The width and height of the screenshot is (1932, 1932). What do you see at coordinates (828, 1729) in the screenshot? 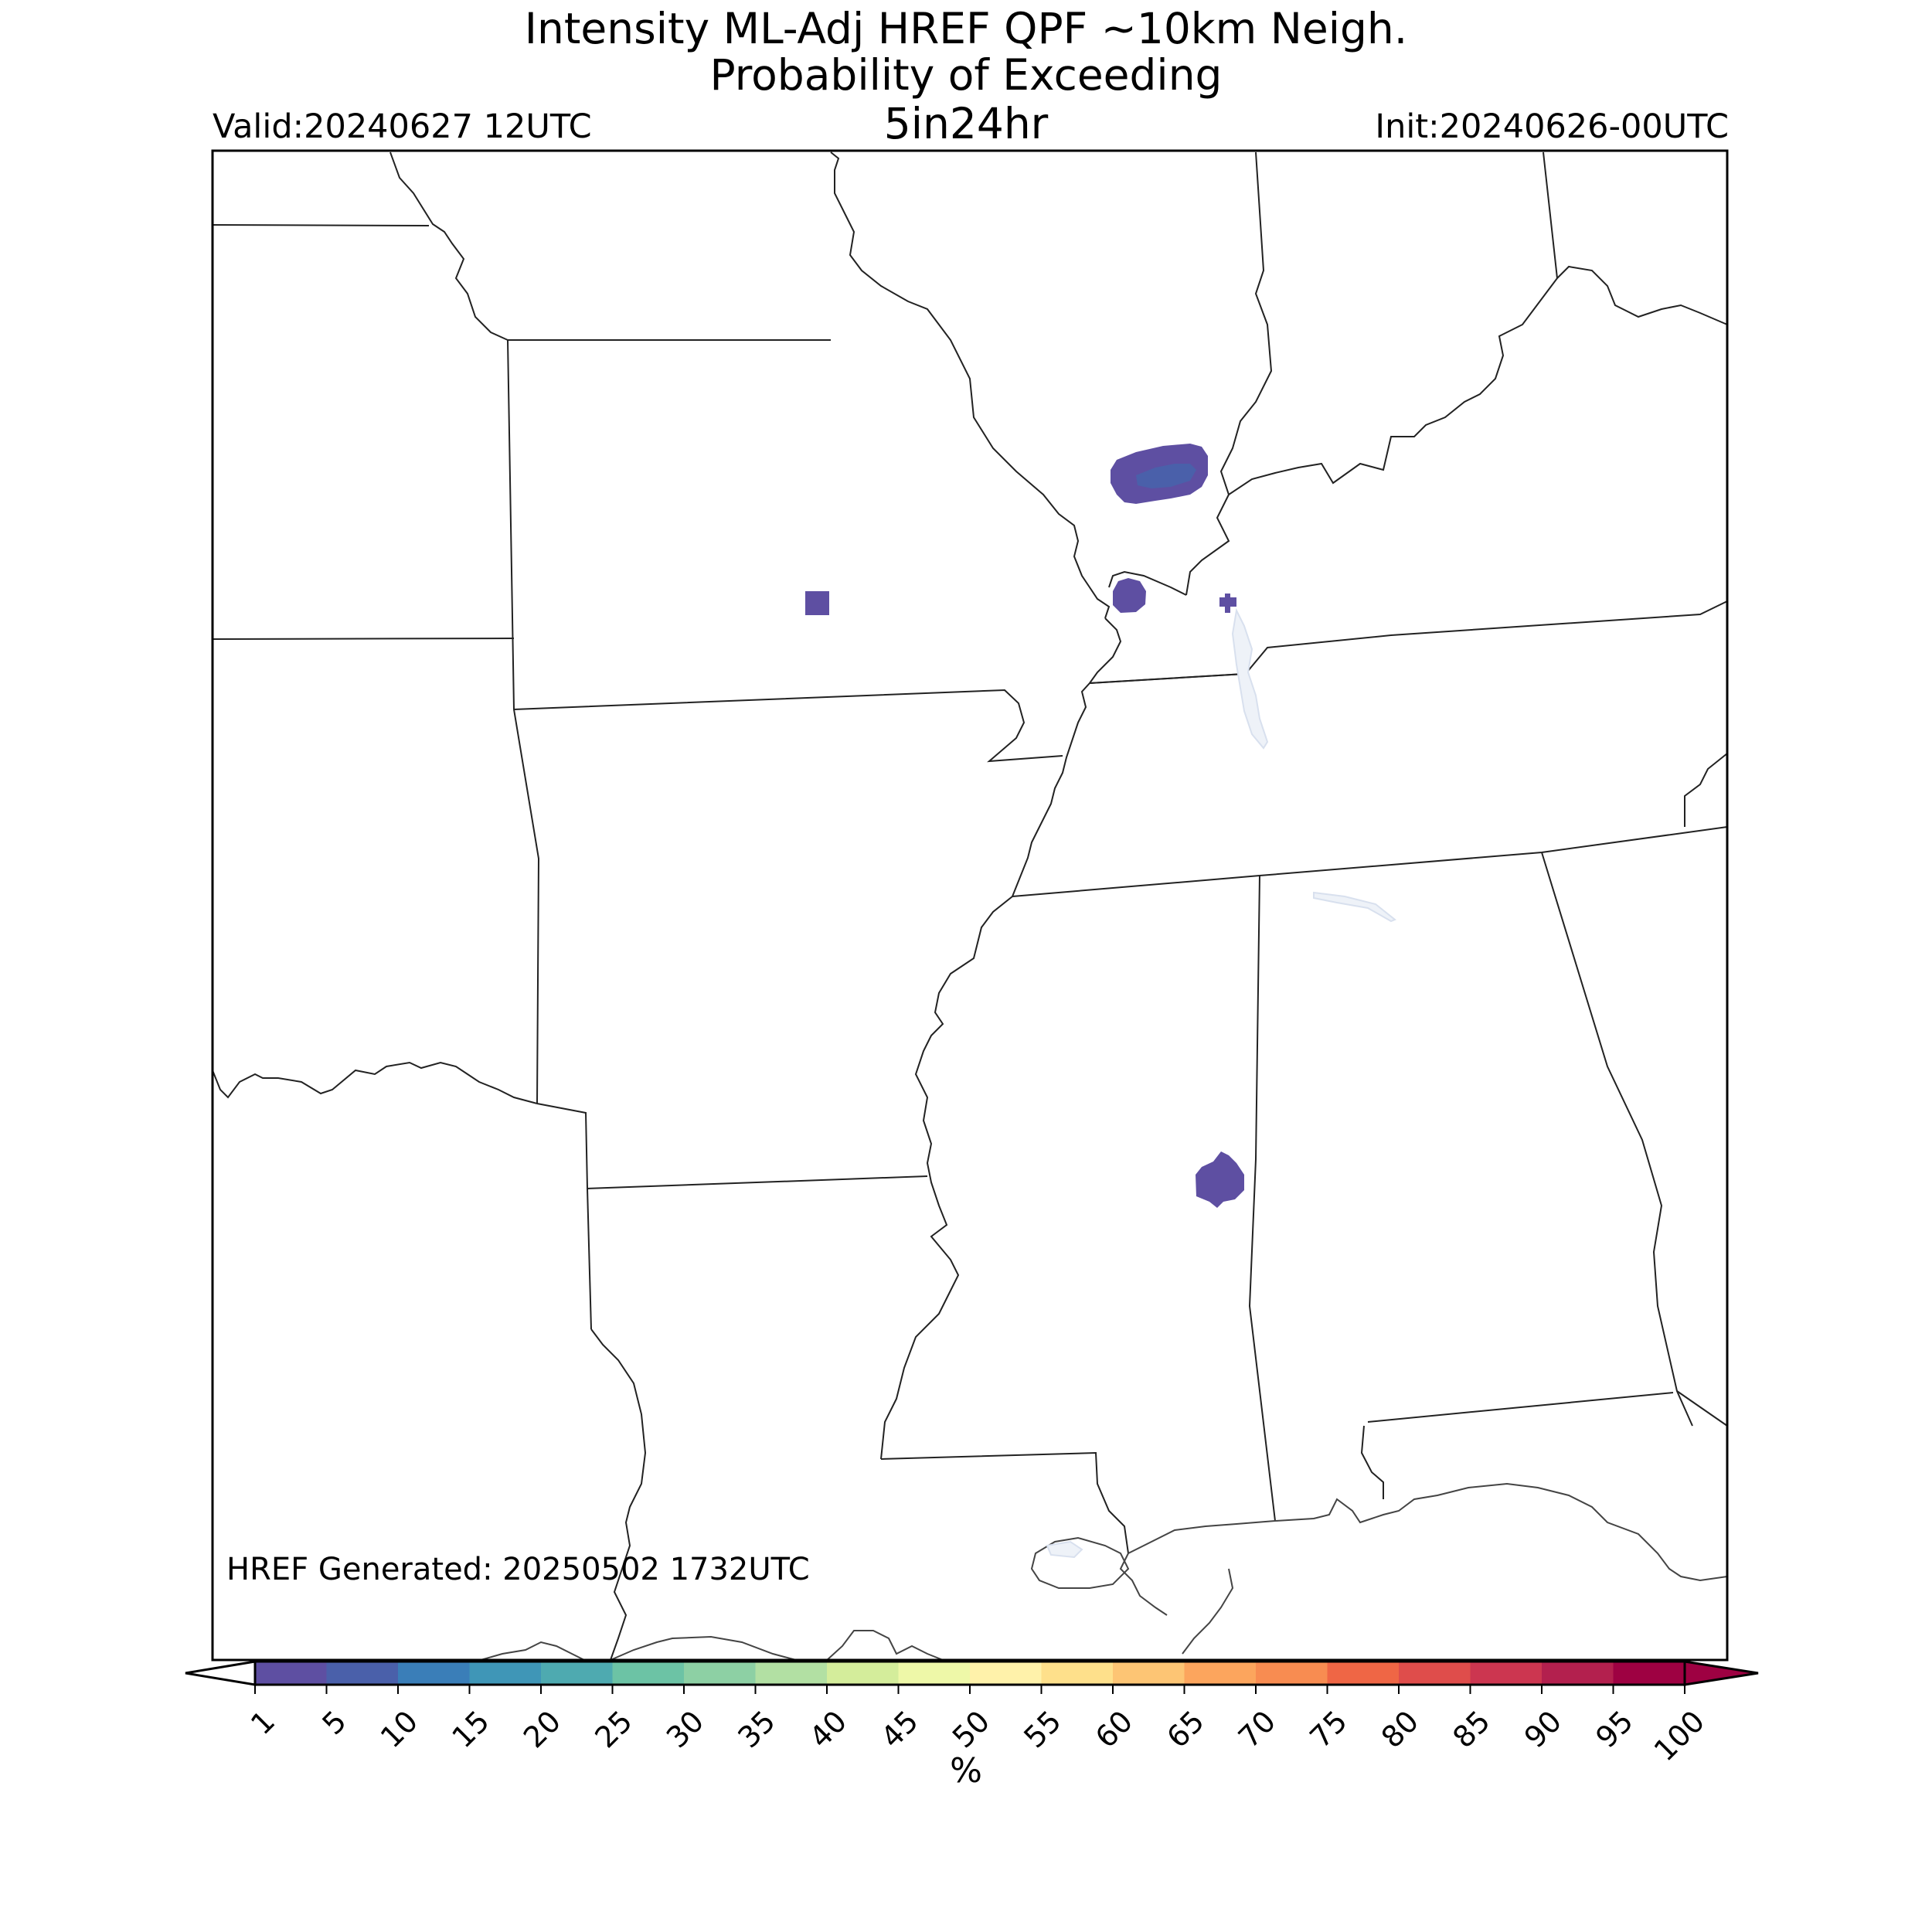
I see `colorbar-tick-label: 40` at bounding box center [828, 1729].